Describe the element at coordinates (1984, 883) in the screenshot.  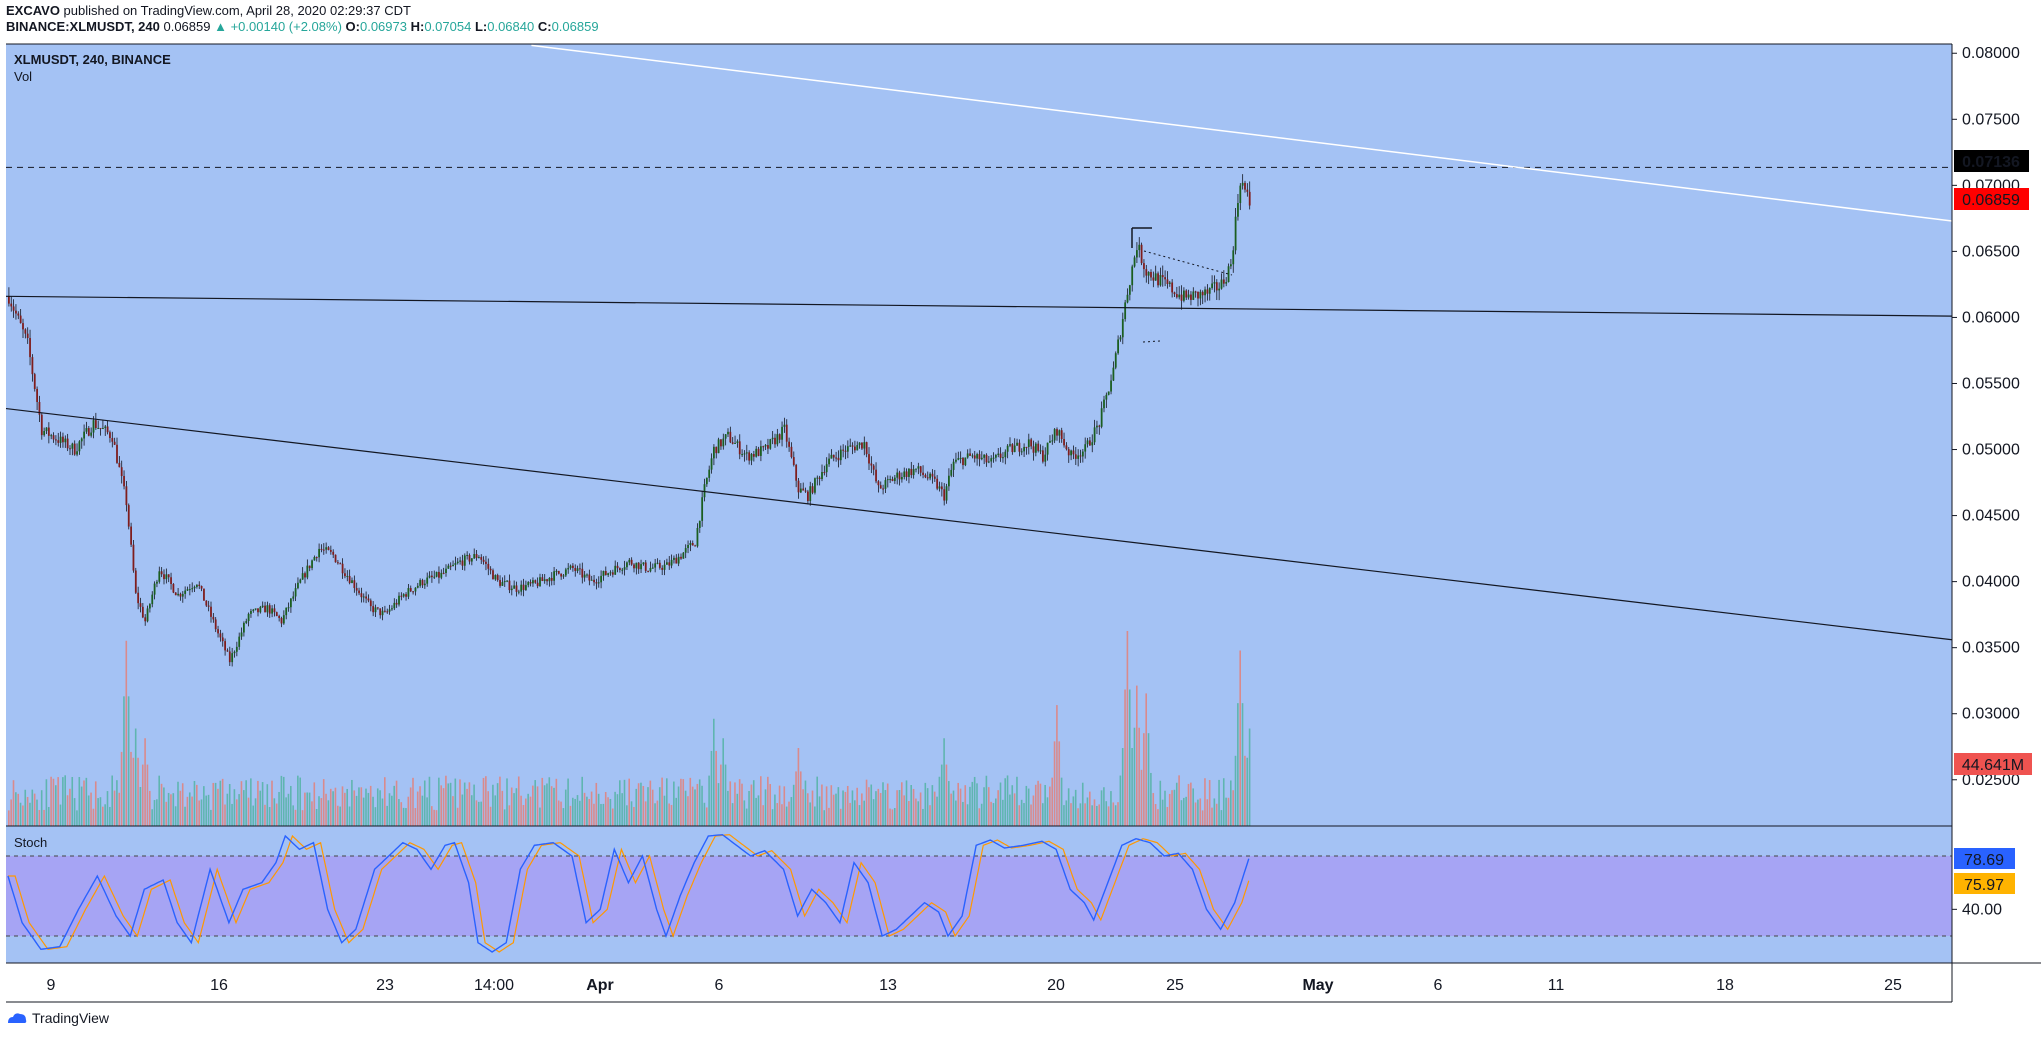
I see `stoch-d-badge-bg` at that location.